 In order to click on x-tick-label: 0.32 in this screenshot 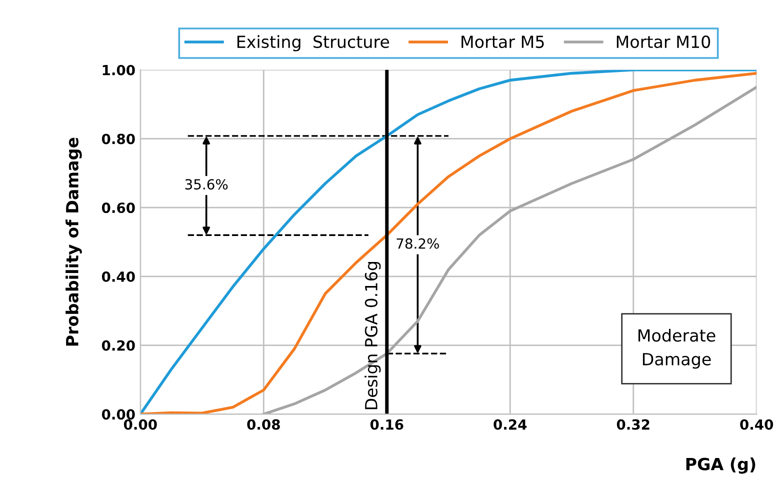, I will do `click(633, 424)`.